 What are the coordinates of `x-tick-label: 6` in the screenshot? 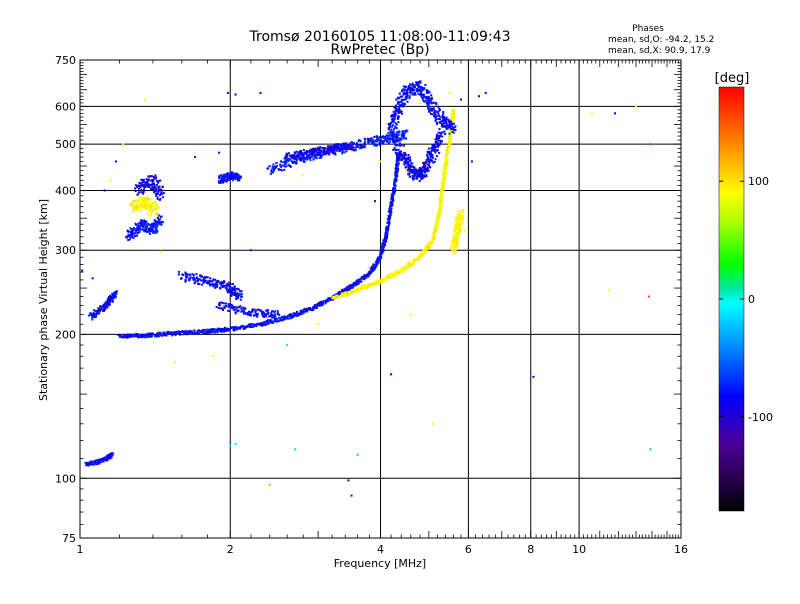 It's located at (468, 549).